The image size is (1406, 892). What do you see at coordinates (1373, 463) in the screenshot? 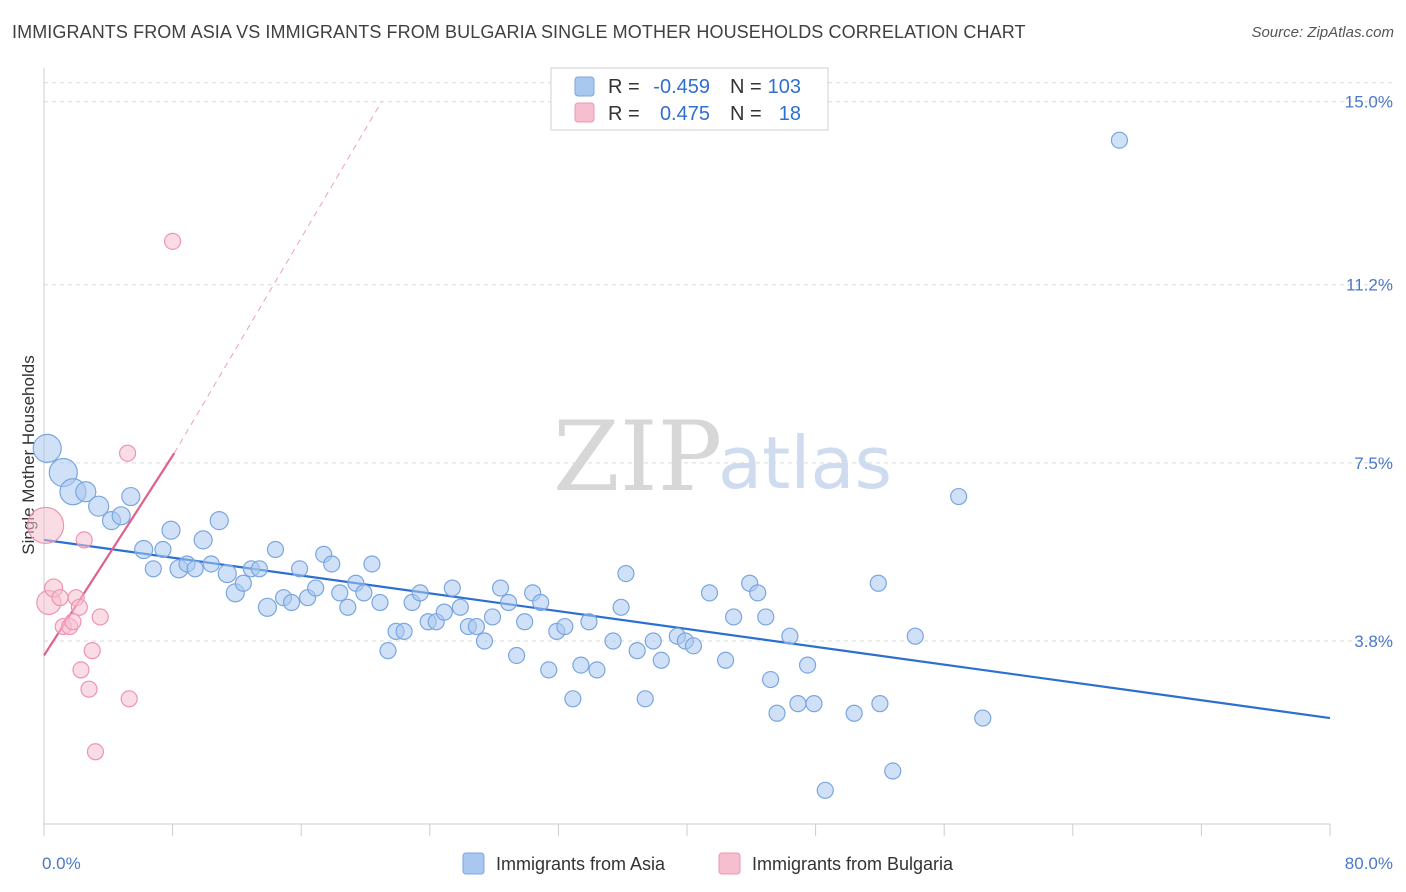
I see `y-tick-label-1: 7.5%` at bounding box center [1373, 463].